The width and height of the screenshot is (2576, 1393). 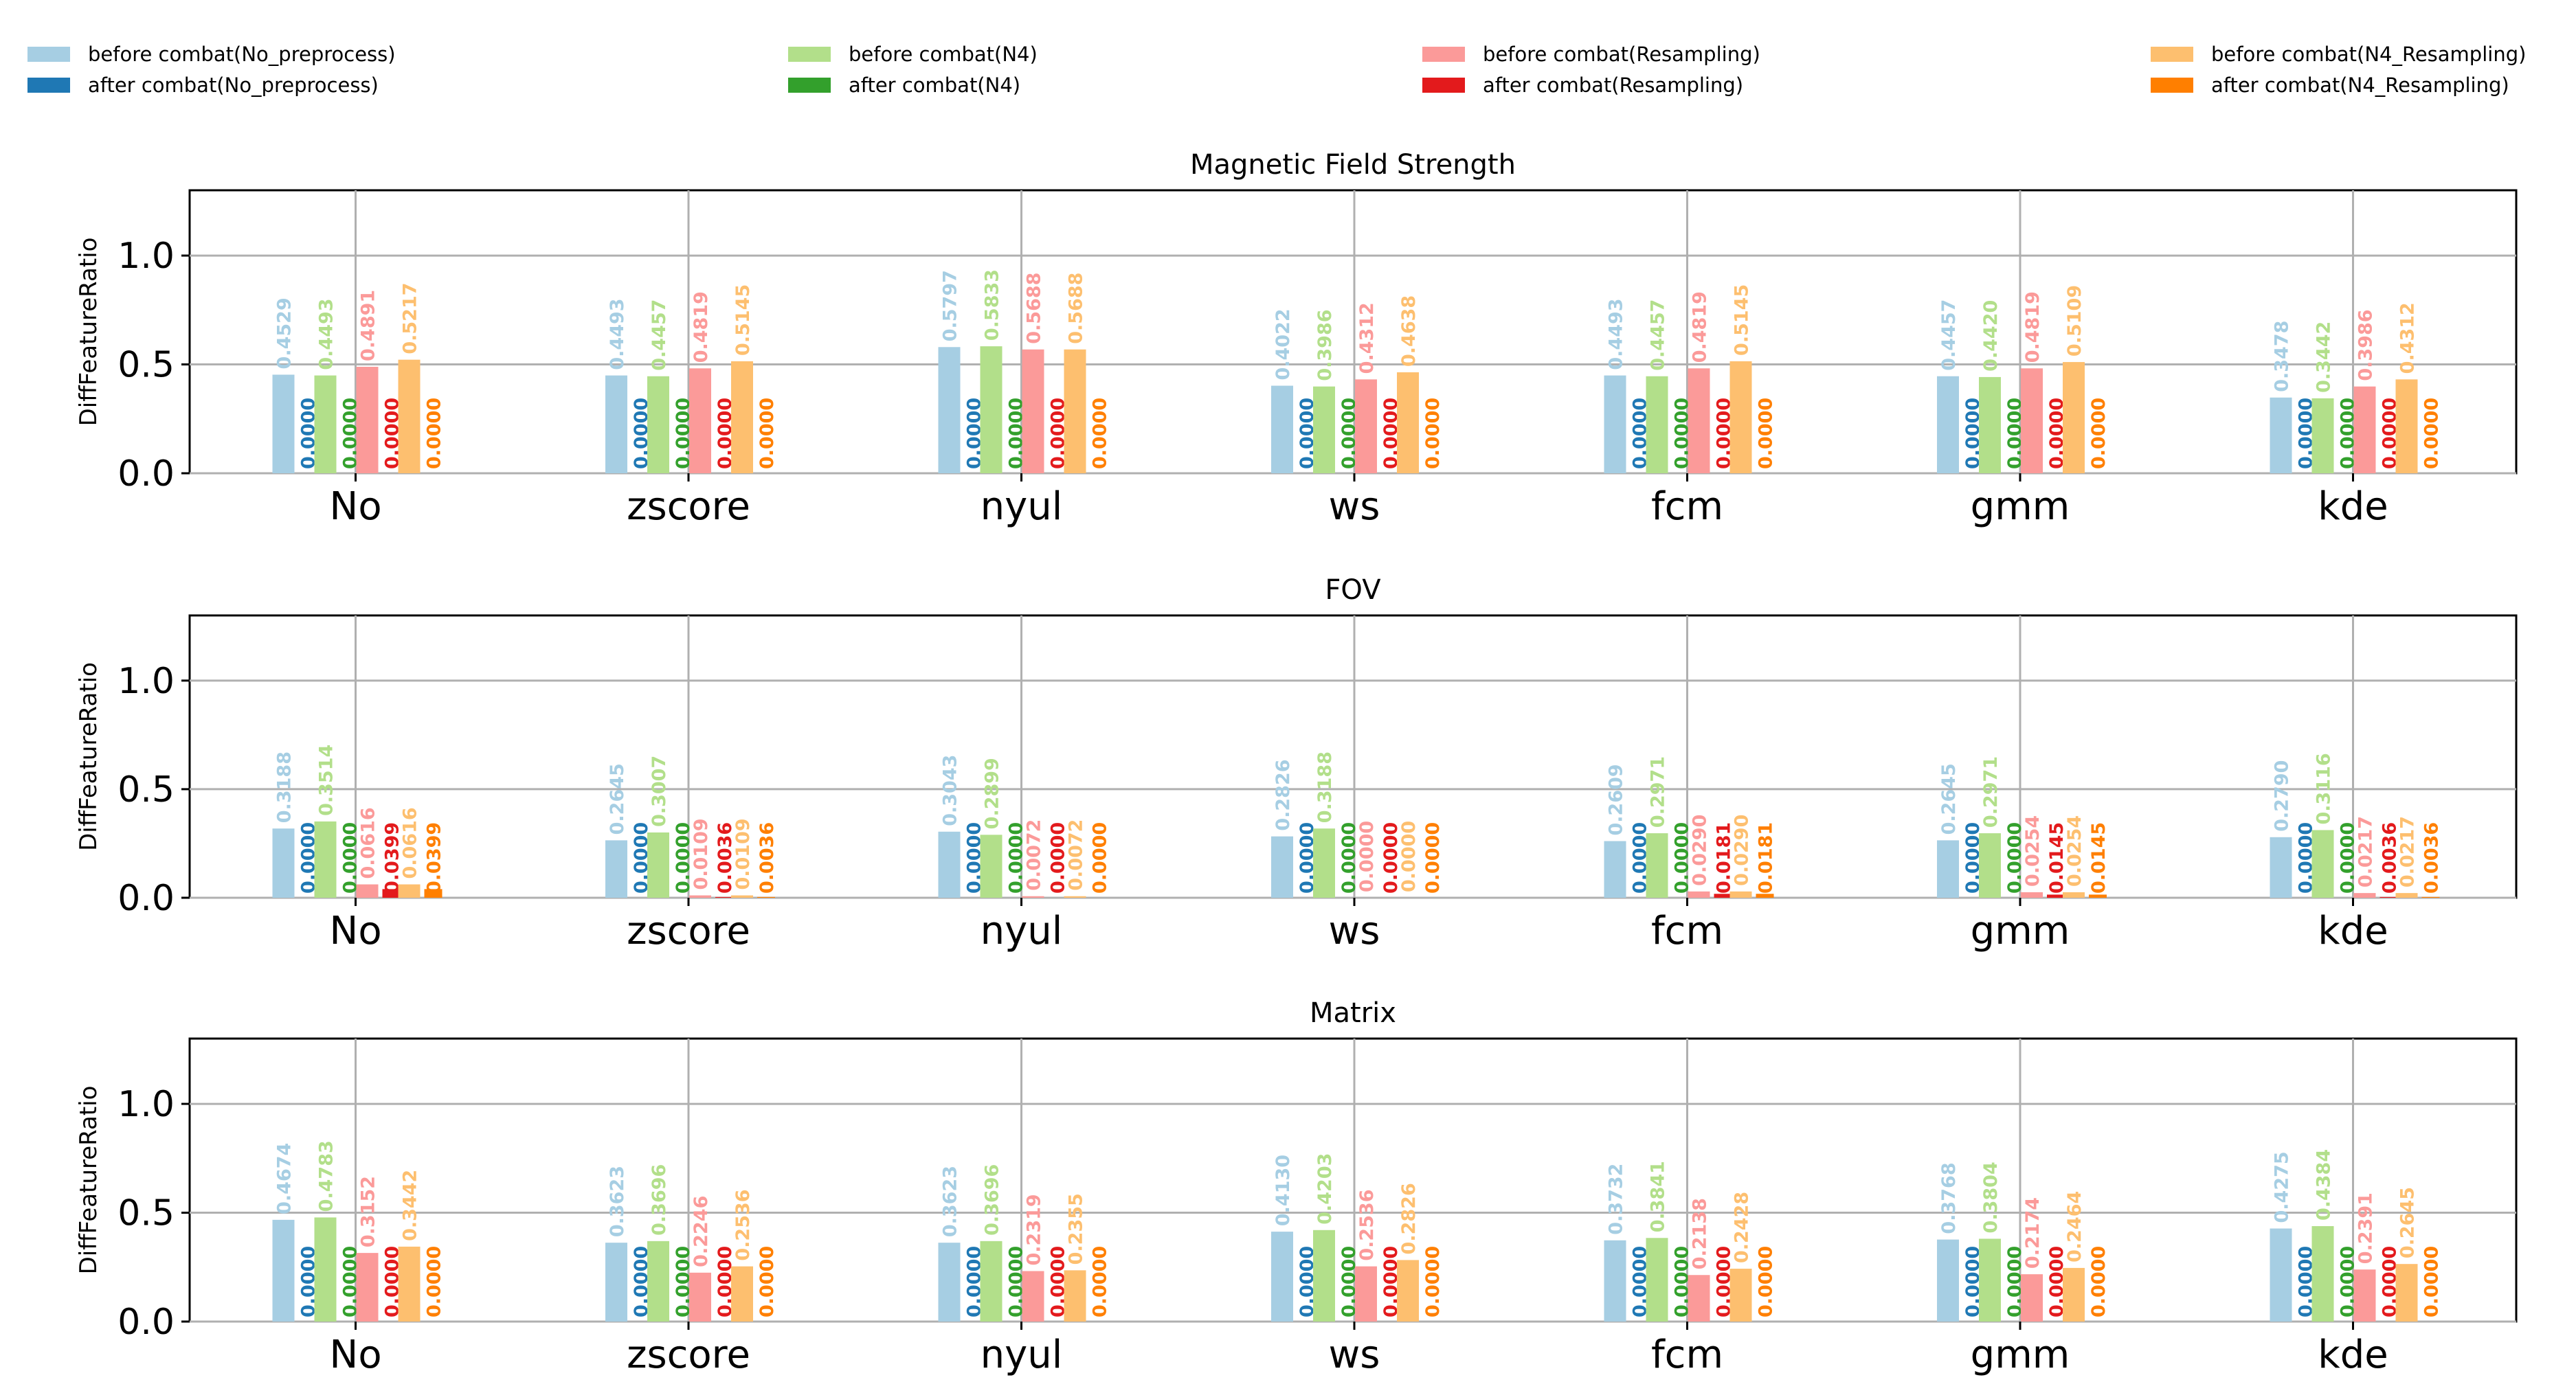 What do you see at coordinates (992, 793) in the screenshot?
I see `data-label: 0.2899` at bounding box center [992, 793].